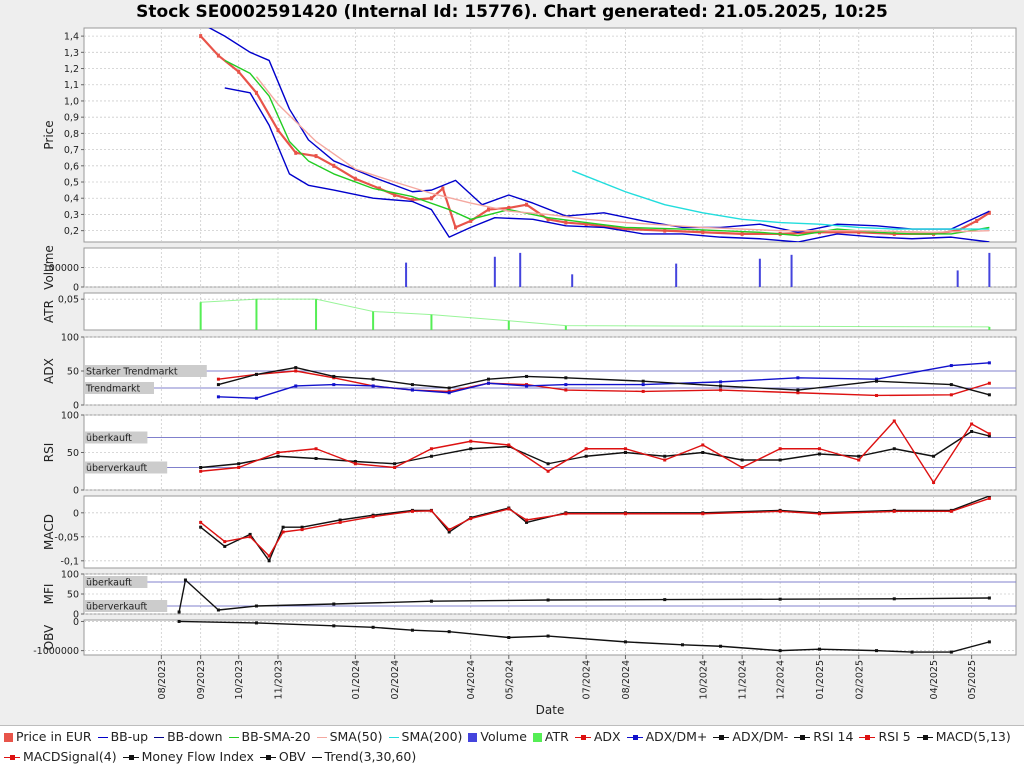  I want to click on legend-item: SMA(50), so click(349, 737).